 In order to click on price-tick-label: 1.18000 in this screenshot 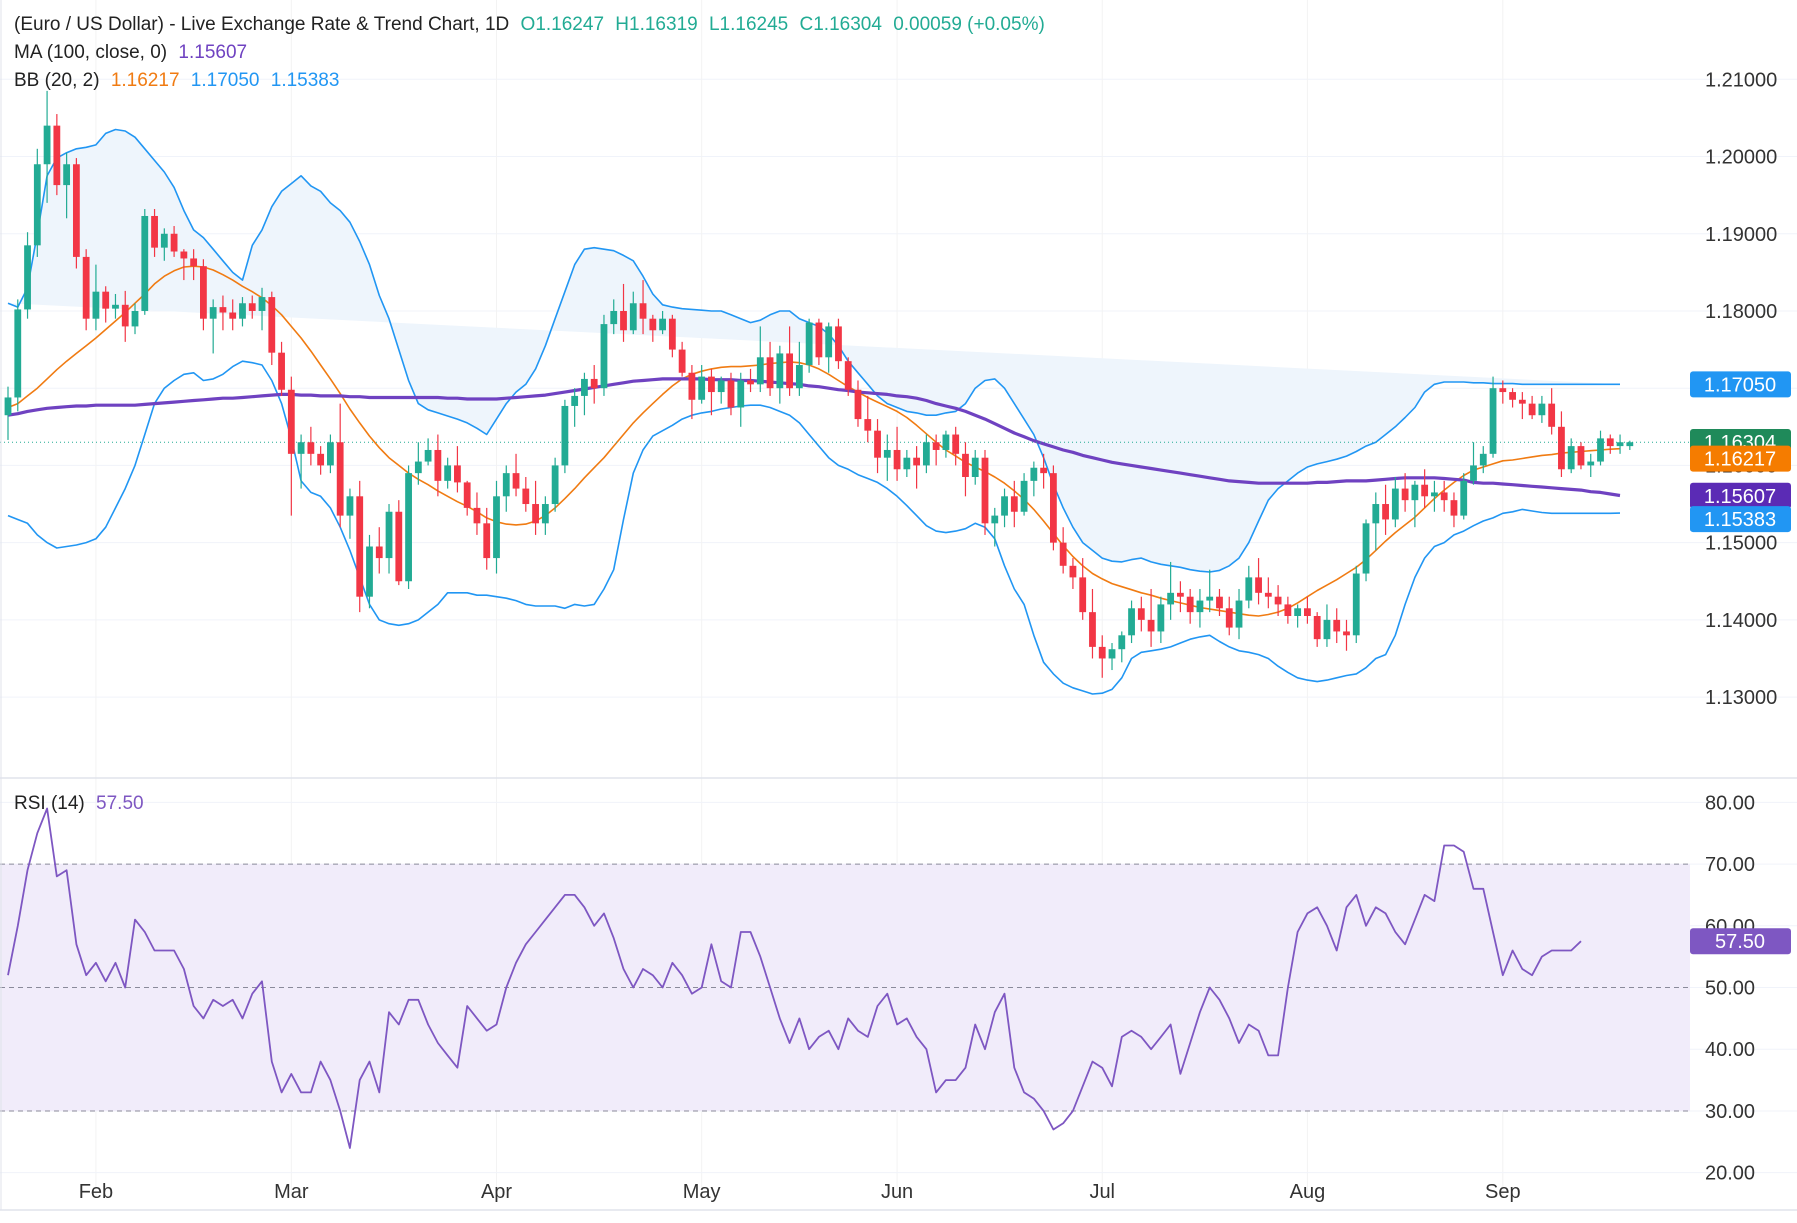, I will do `click(1741, 312)`.